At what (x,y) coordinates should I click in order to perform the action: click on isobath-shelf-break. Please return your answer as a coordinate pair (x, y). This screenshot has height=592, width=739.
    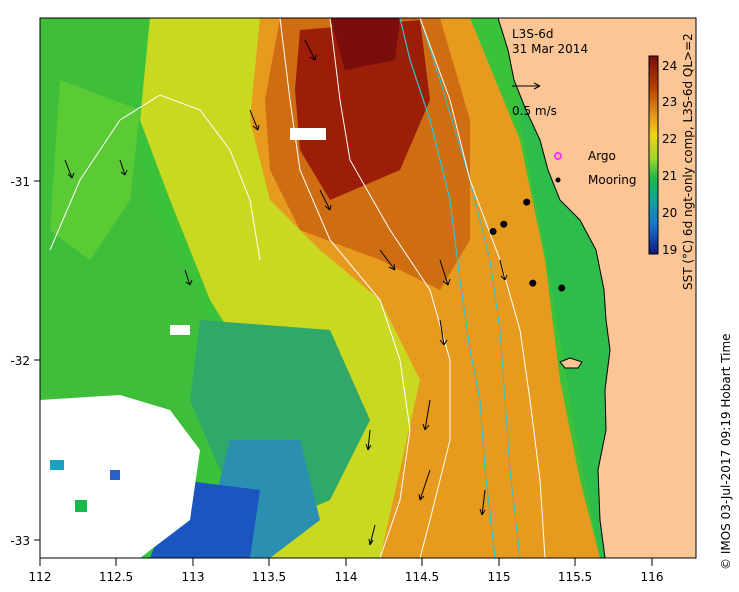
    Looking at the image, I should click on (447, 288).